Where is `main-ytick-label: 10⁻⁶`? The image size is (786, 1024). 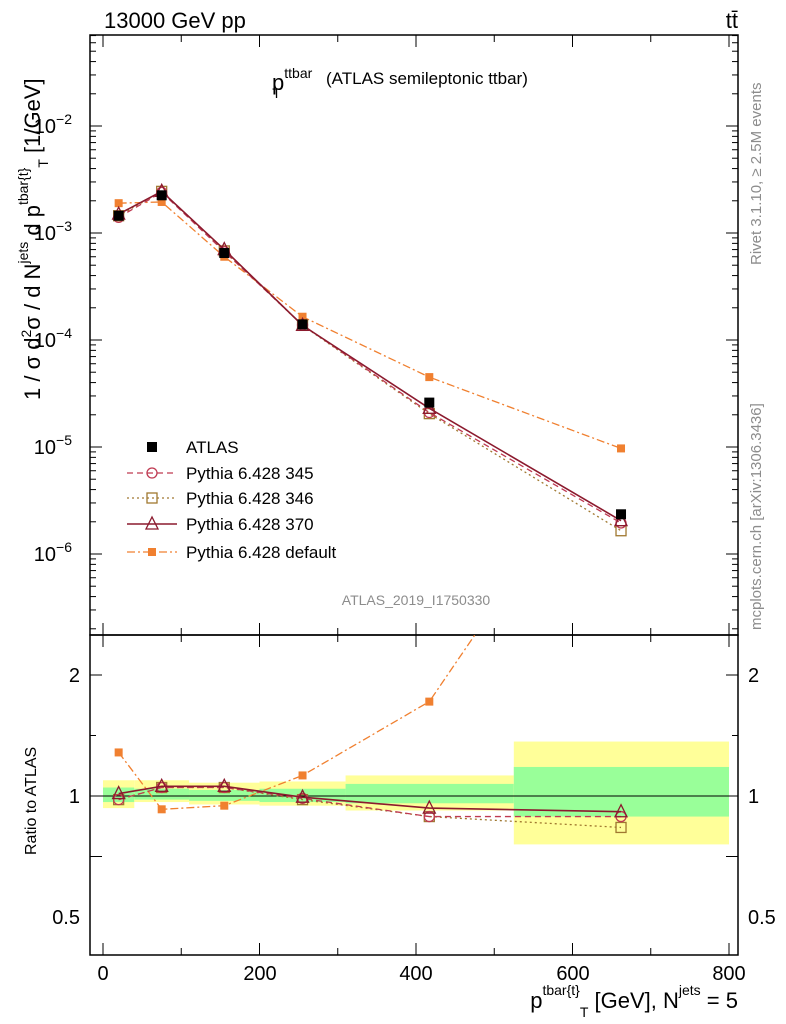 main-ytick-label: 10⁻⁶ is located at coordinates (53, 552).